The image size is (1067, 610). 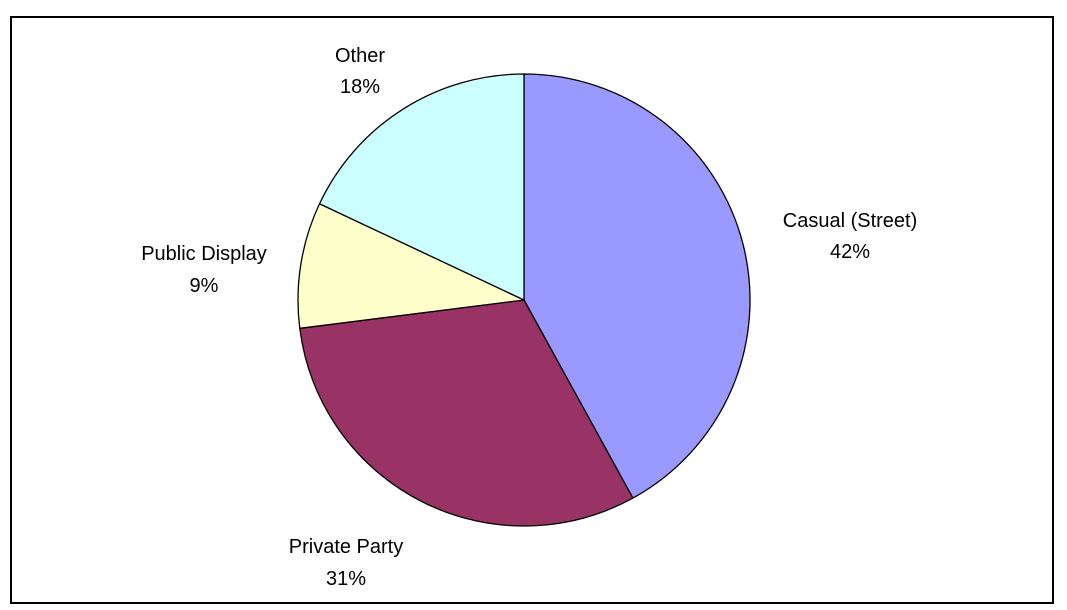 What do you see at coordinates (346, 547) in the screenshot?
I see `slice-label-1-name: Private Party` at bounding box center [346, 547].